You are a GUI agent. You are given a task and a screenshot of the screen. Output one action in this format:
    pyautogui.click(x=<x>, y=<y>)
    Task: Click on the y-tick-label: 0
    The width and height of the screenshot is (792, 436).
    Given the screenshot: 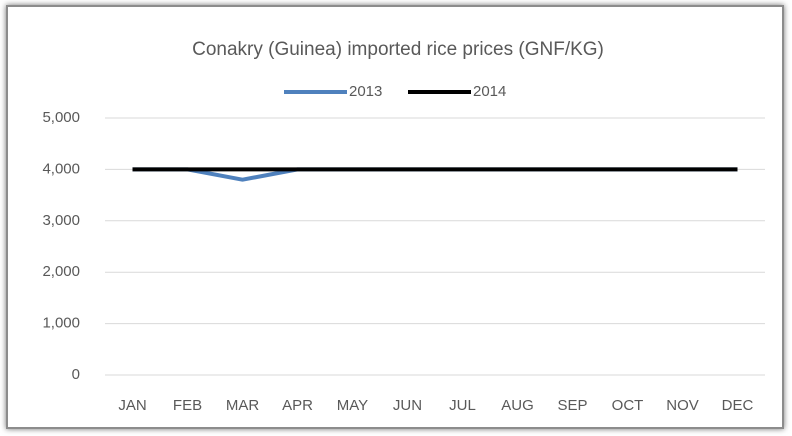 What is the action you would take?
    pyautogui.click(x=76, y=374)
    